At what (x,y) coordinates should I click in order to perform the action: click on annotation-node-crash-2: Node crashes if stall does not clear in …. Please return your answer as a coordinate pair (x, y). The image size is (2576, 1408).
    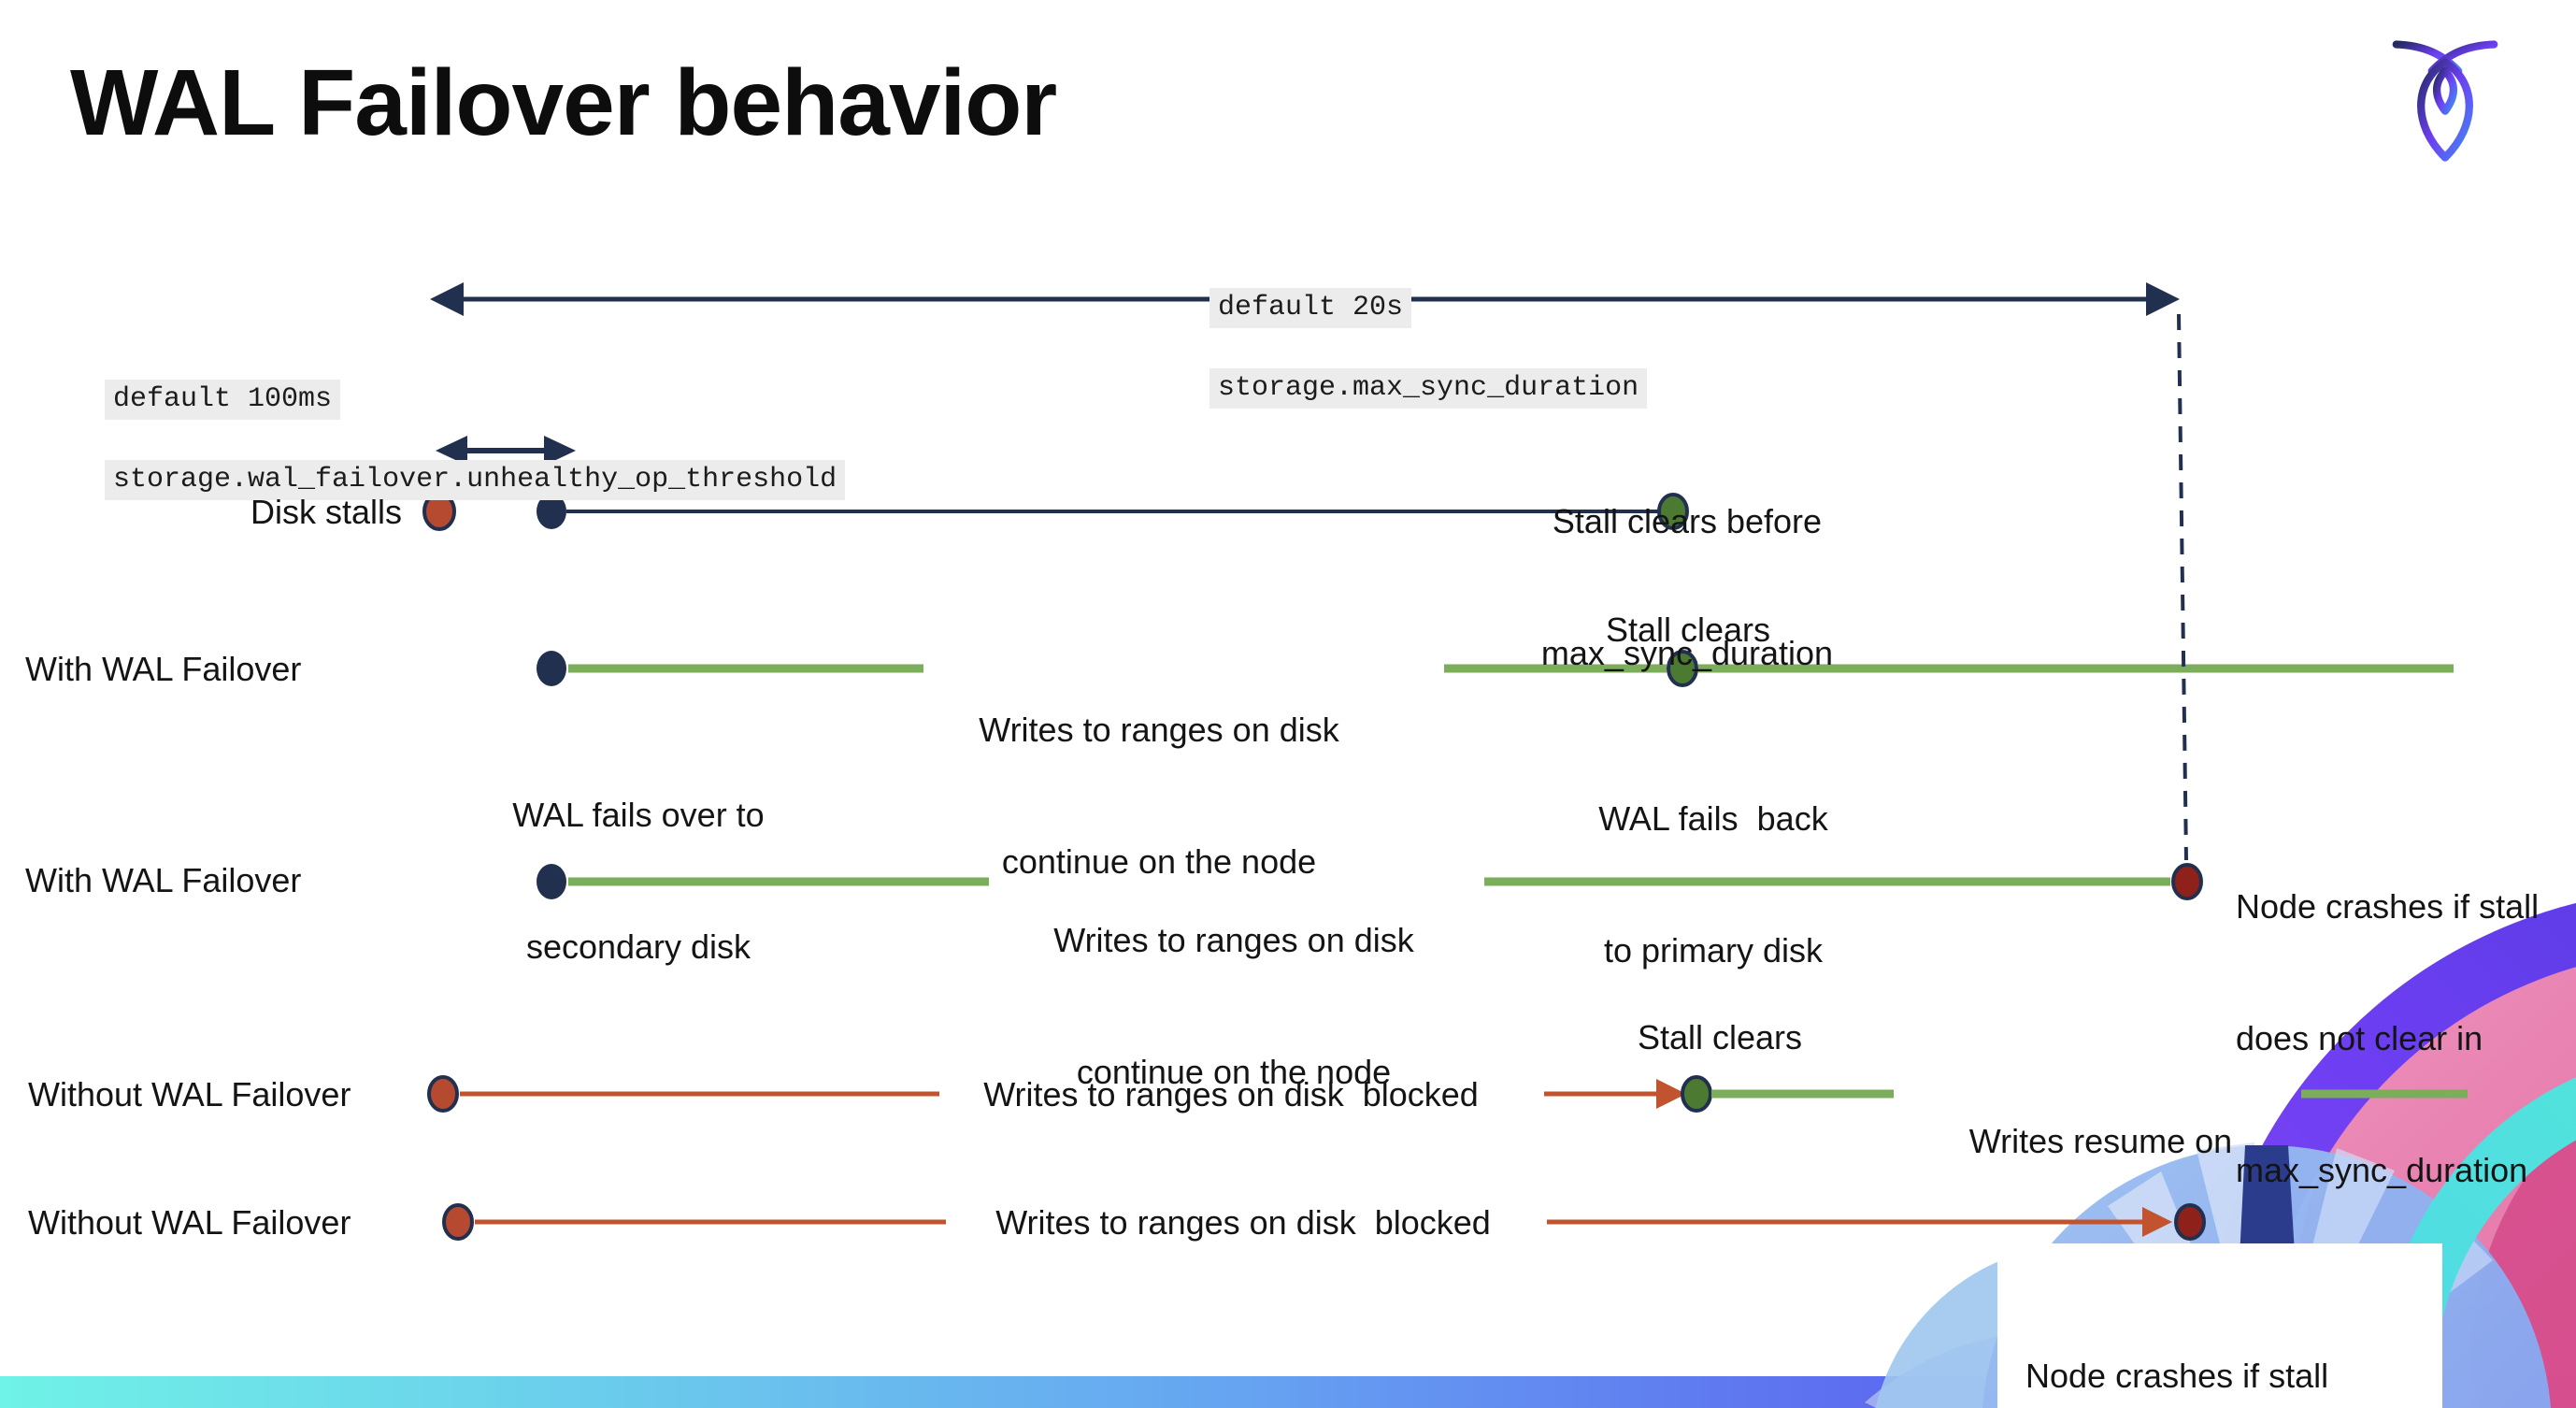
    Looking at the image, I should click on (2177, 1376).